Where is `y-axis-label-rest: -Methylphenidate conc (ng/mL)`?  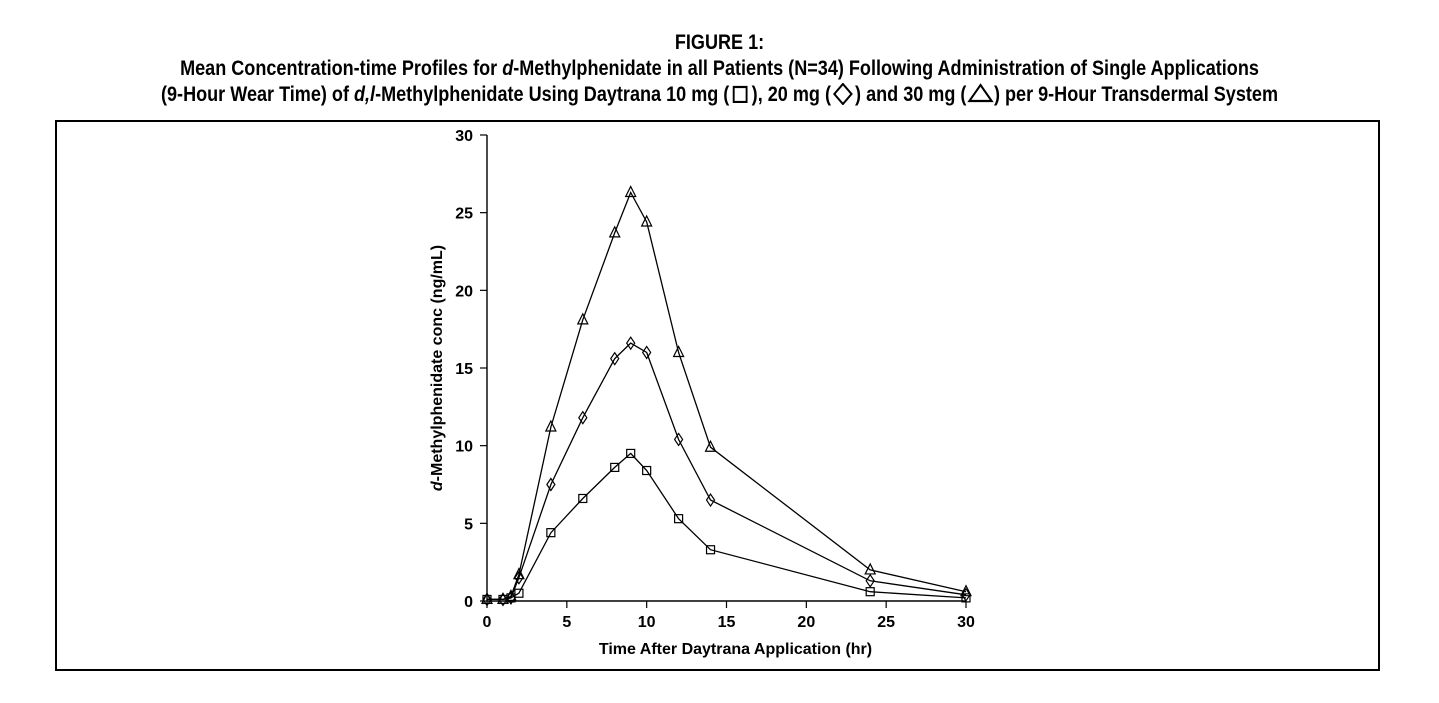
y-axis-label-rest: -Methylphenidate conc (ng/mL) is located at coordinates (437, 363).